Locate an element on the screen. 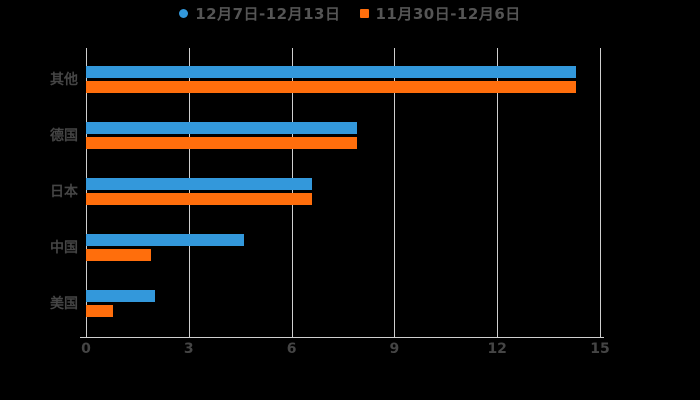 The height and width of the screenshot is (400, 700). bar-11月30日-12月6日-日本 is located at coordinates (199, 199).